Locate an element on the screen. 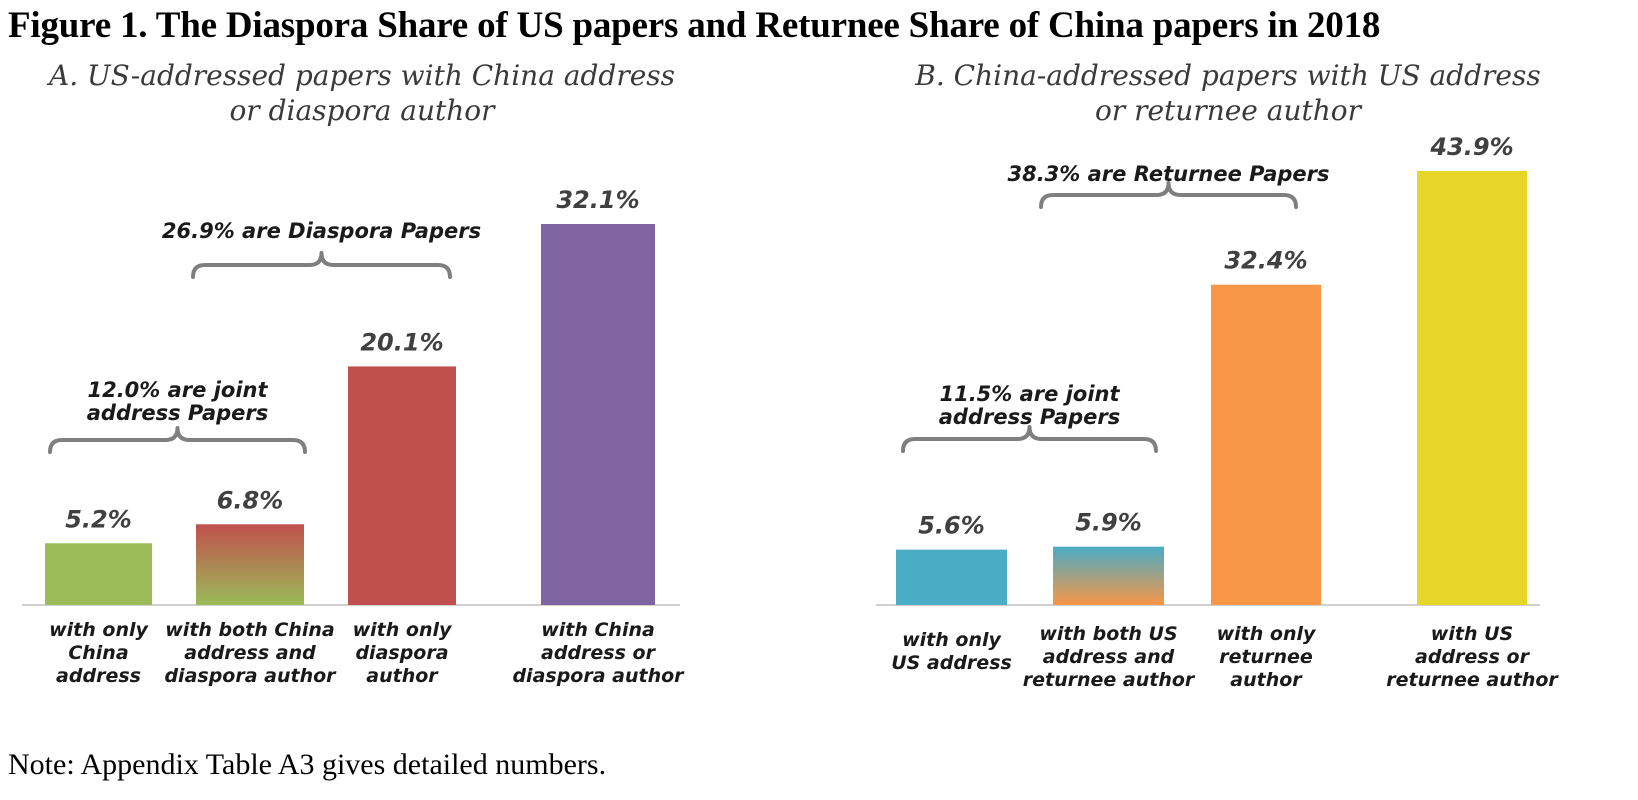  chart-a-category-label-2-line-2: address and is located at coordinates (250, 653).